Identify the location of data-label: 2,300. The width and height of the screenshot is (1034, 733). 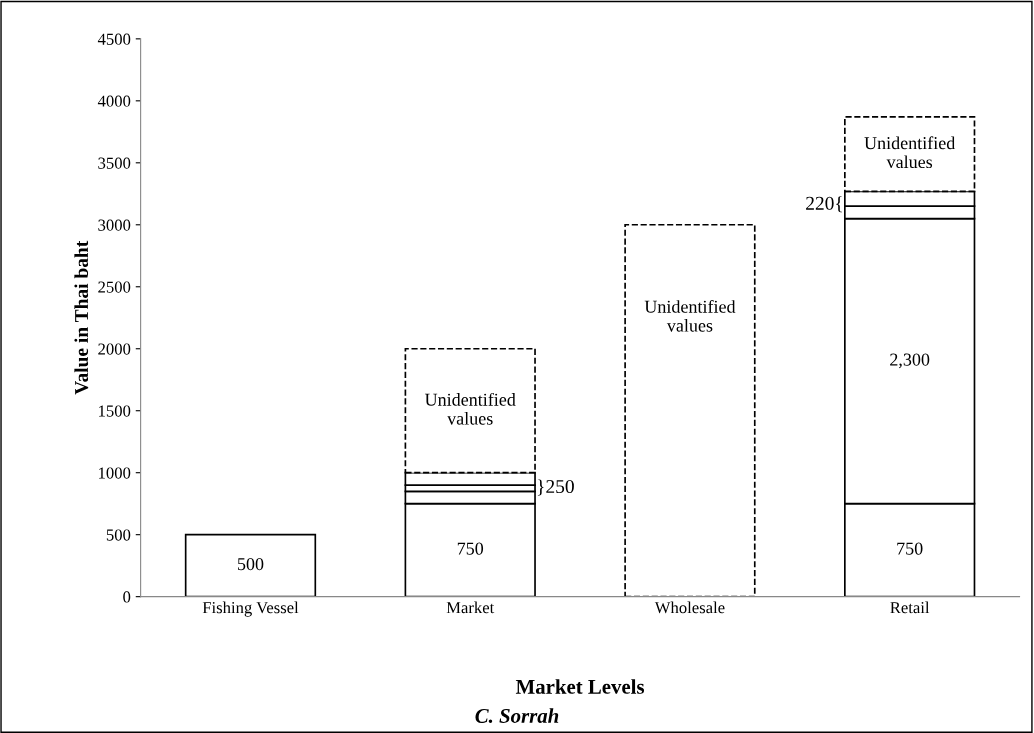
(910, 361).